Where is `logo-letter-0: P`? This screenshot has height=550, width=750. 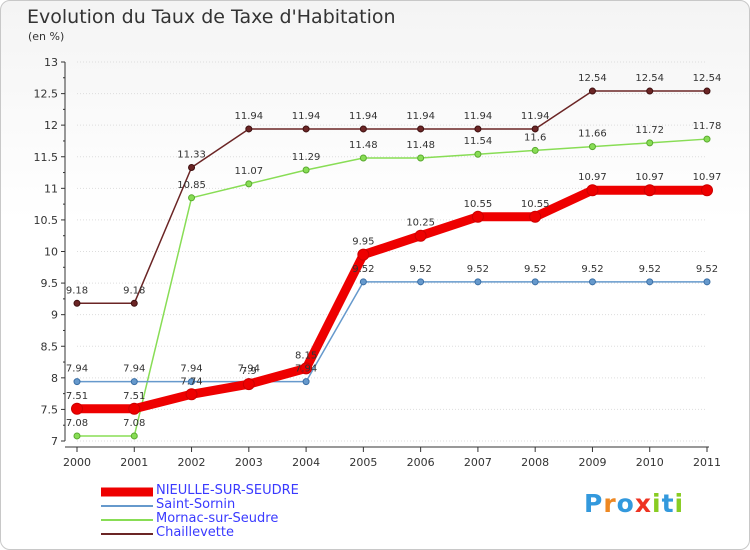 logo-letter-0: P is located at coordinates (594, 503).